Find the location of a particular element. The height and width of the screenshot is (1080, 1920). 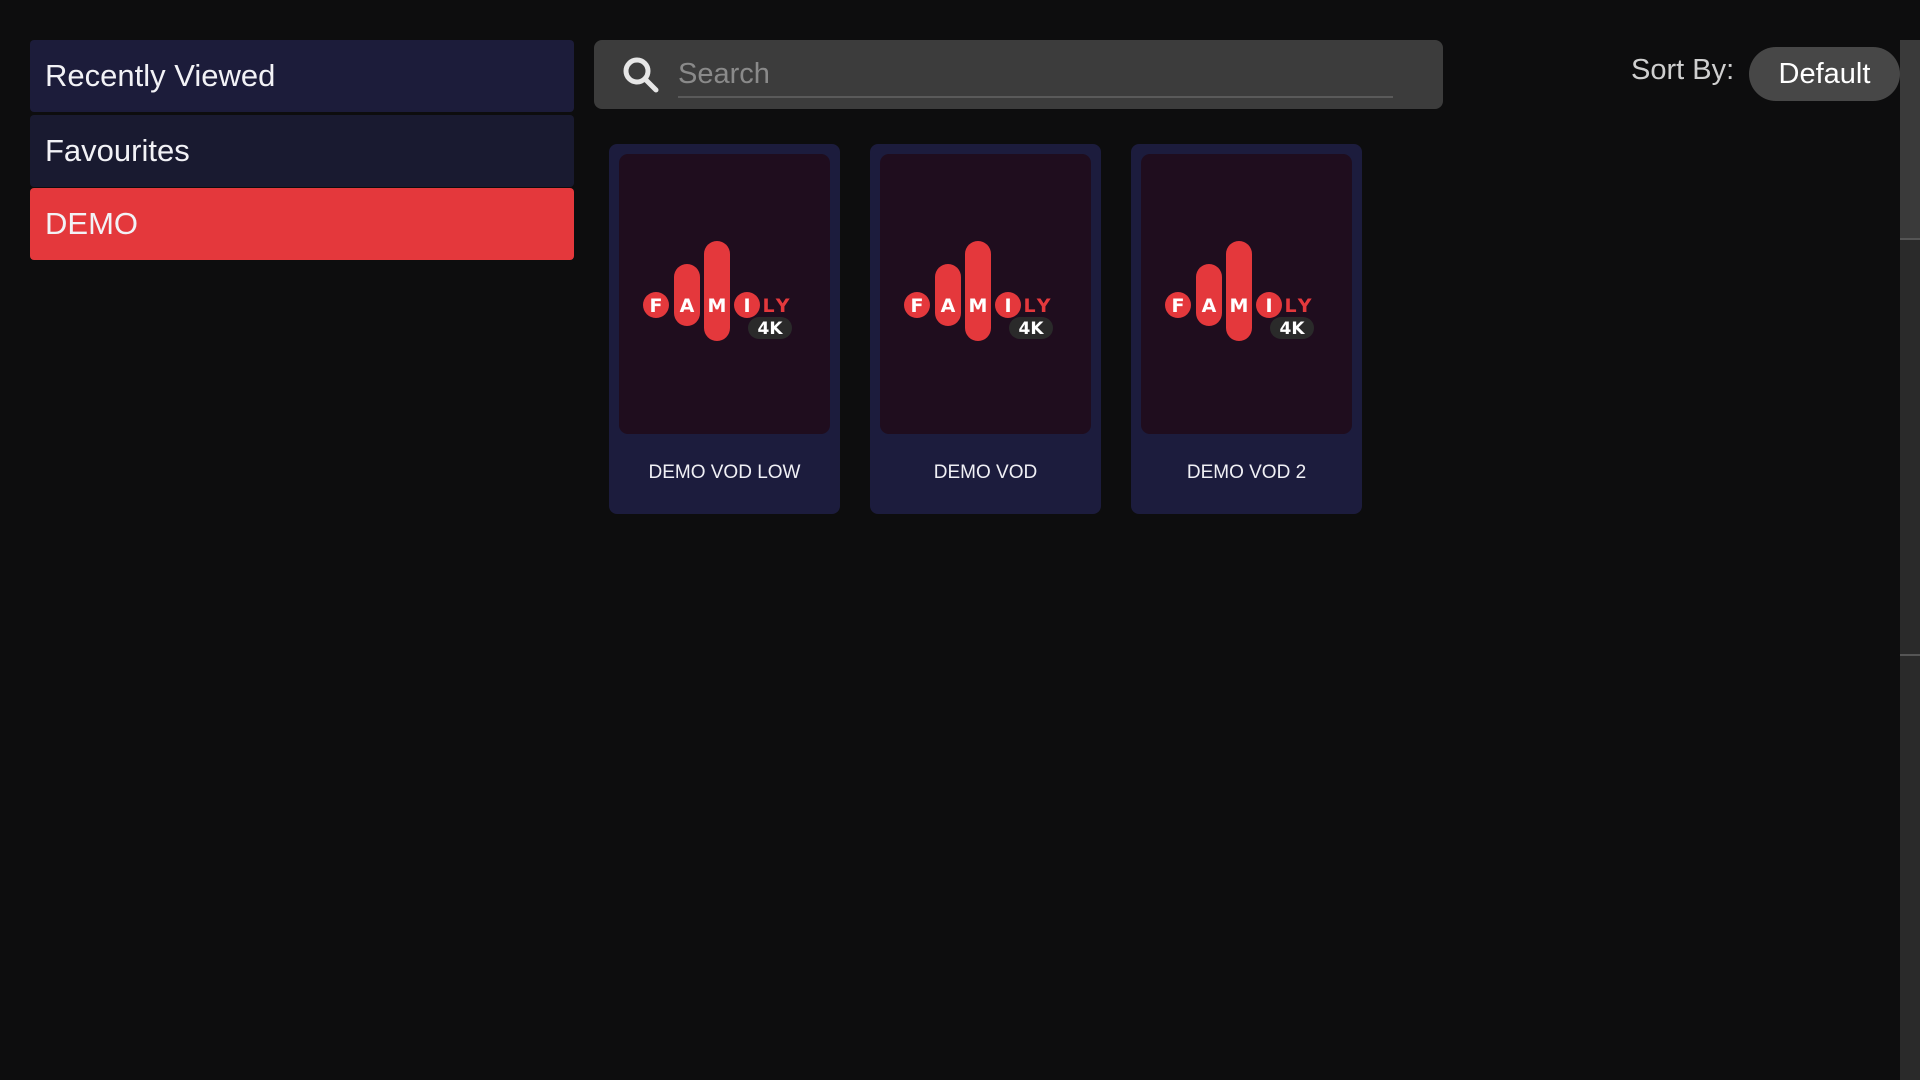

scrollbar-divider is located at coordinates (1910, 655).